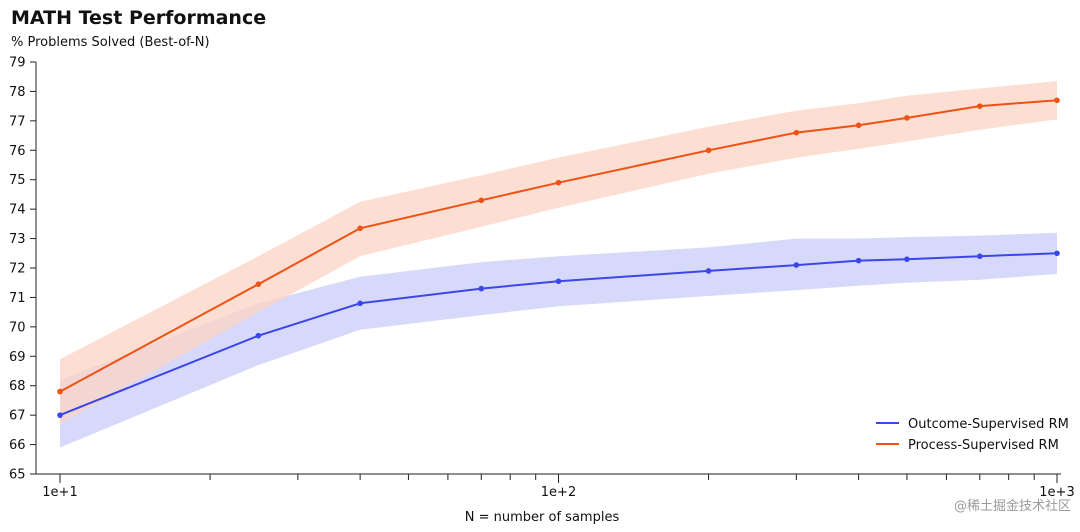  I want to click on x-tick-label: 1e+2, so click(558, 492).